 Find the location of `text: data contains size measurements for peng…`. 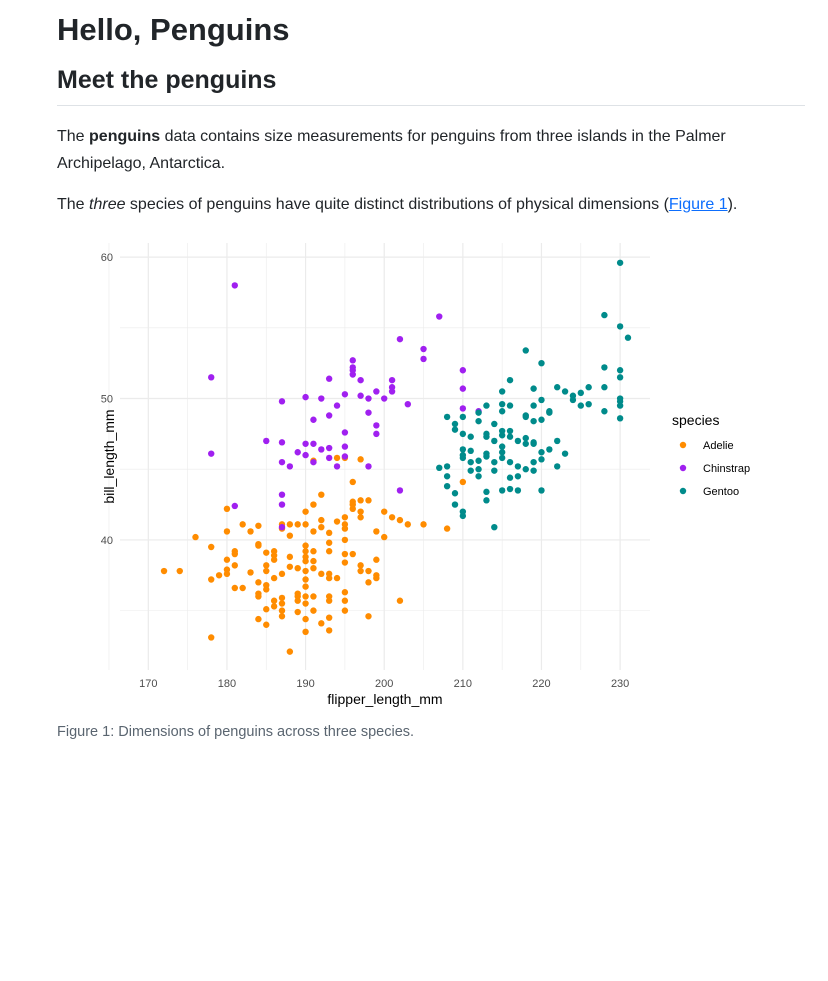

text: data contains size measurements for peng… is located at coordinates (391, 150).